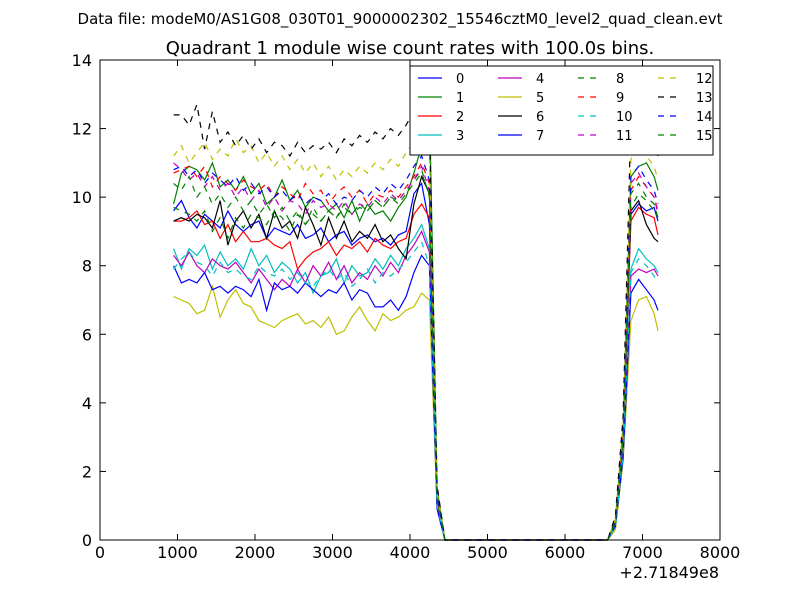 The height and width of the screenshot is (600, 800). Describe the element at coordinates (82, 197) in the screenshot. I see `y-tick-label: 10` at that location.